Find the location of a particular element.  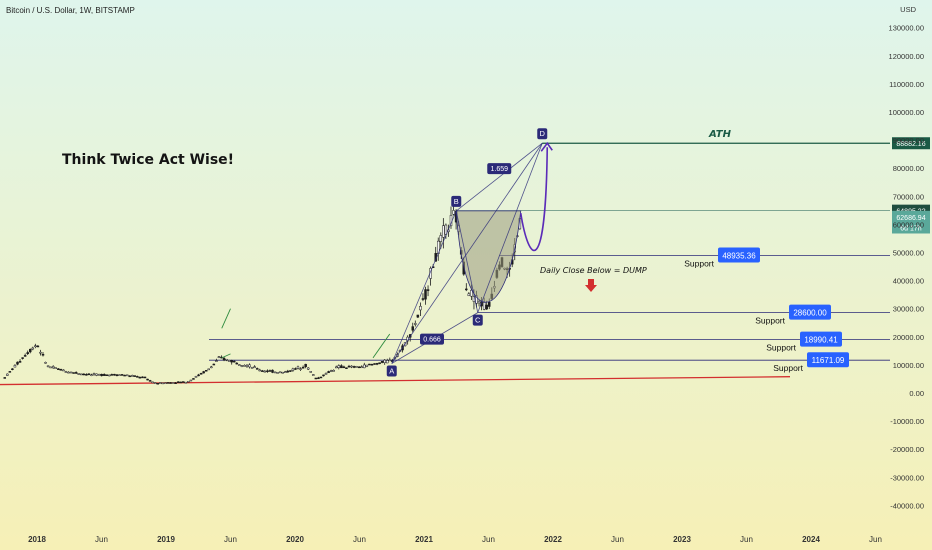

x-tick-label: 2022 is located at coordinates (553, 539).